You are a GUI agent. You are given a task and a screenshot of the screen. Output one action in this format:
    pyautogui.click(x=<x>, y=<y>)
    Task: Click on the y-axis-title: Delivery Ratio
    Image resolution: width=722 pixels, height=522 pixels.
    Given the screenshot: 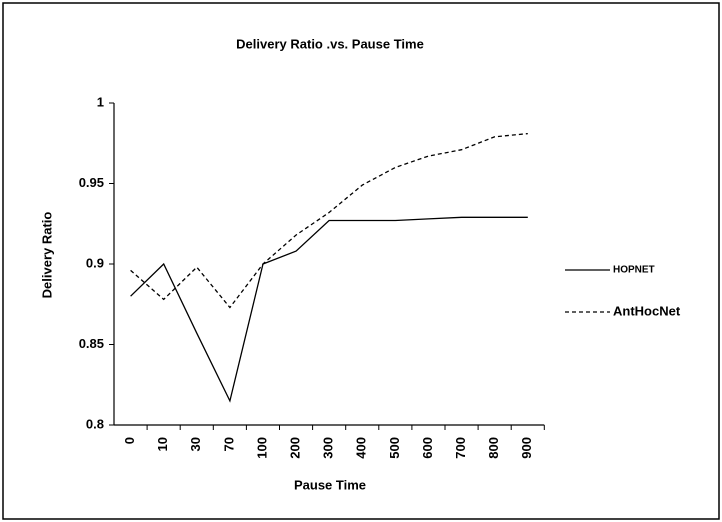 What is the action you would take?
    pyautogui.click(x=46, y=255)
    